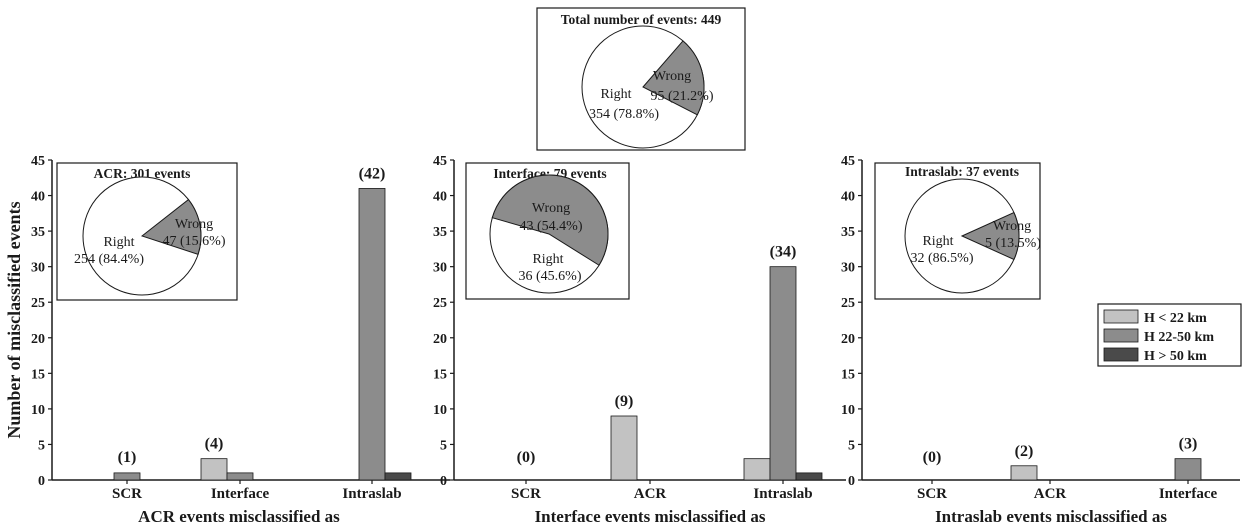 The height and width of the screenshot is (532, 1256). Describe the element at coordinates (549, 173) in the screenshot. I see `inset-title: Interface: 79 events` at that location.